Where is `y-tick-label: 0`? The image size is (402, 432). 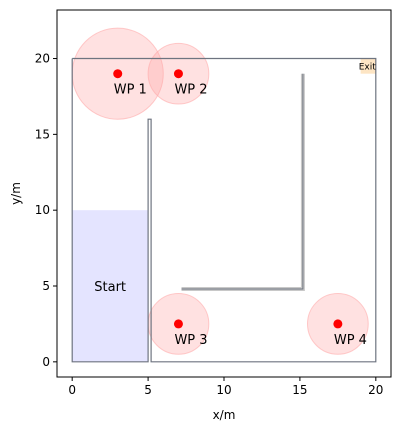
y-tick-label: 0 is located at coordinates (46, 362).